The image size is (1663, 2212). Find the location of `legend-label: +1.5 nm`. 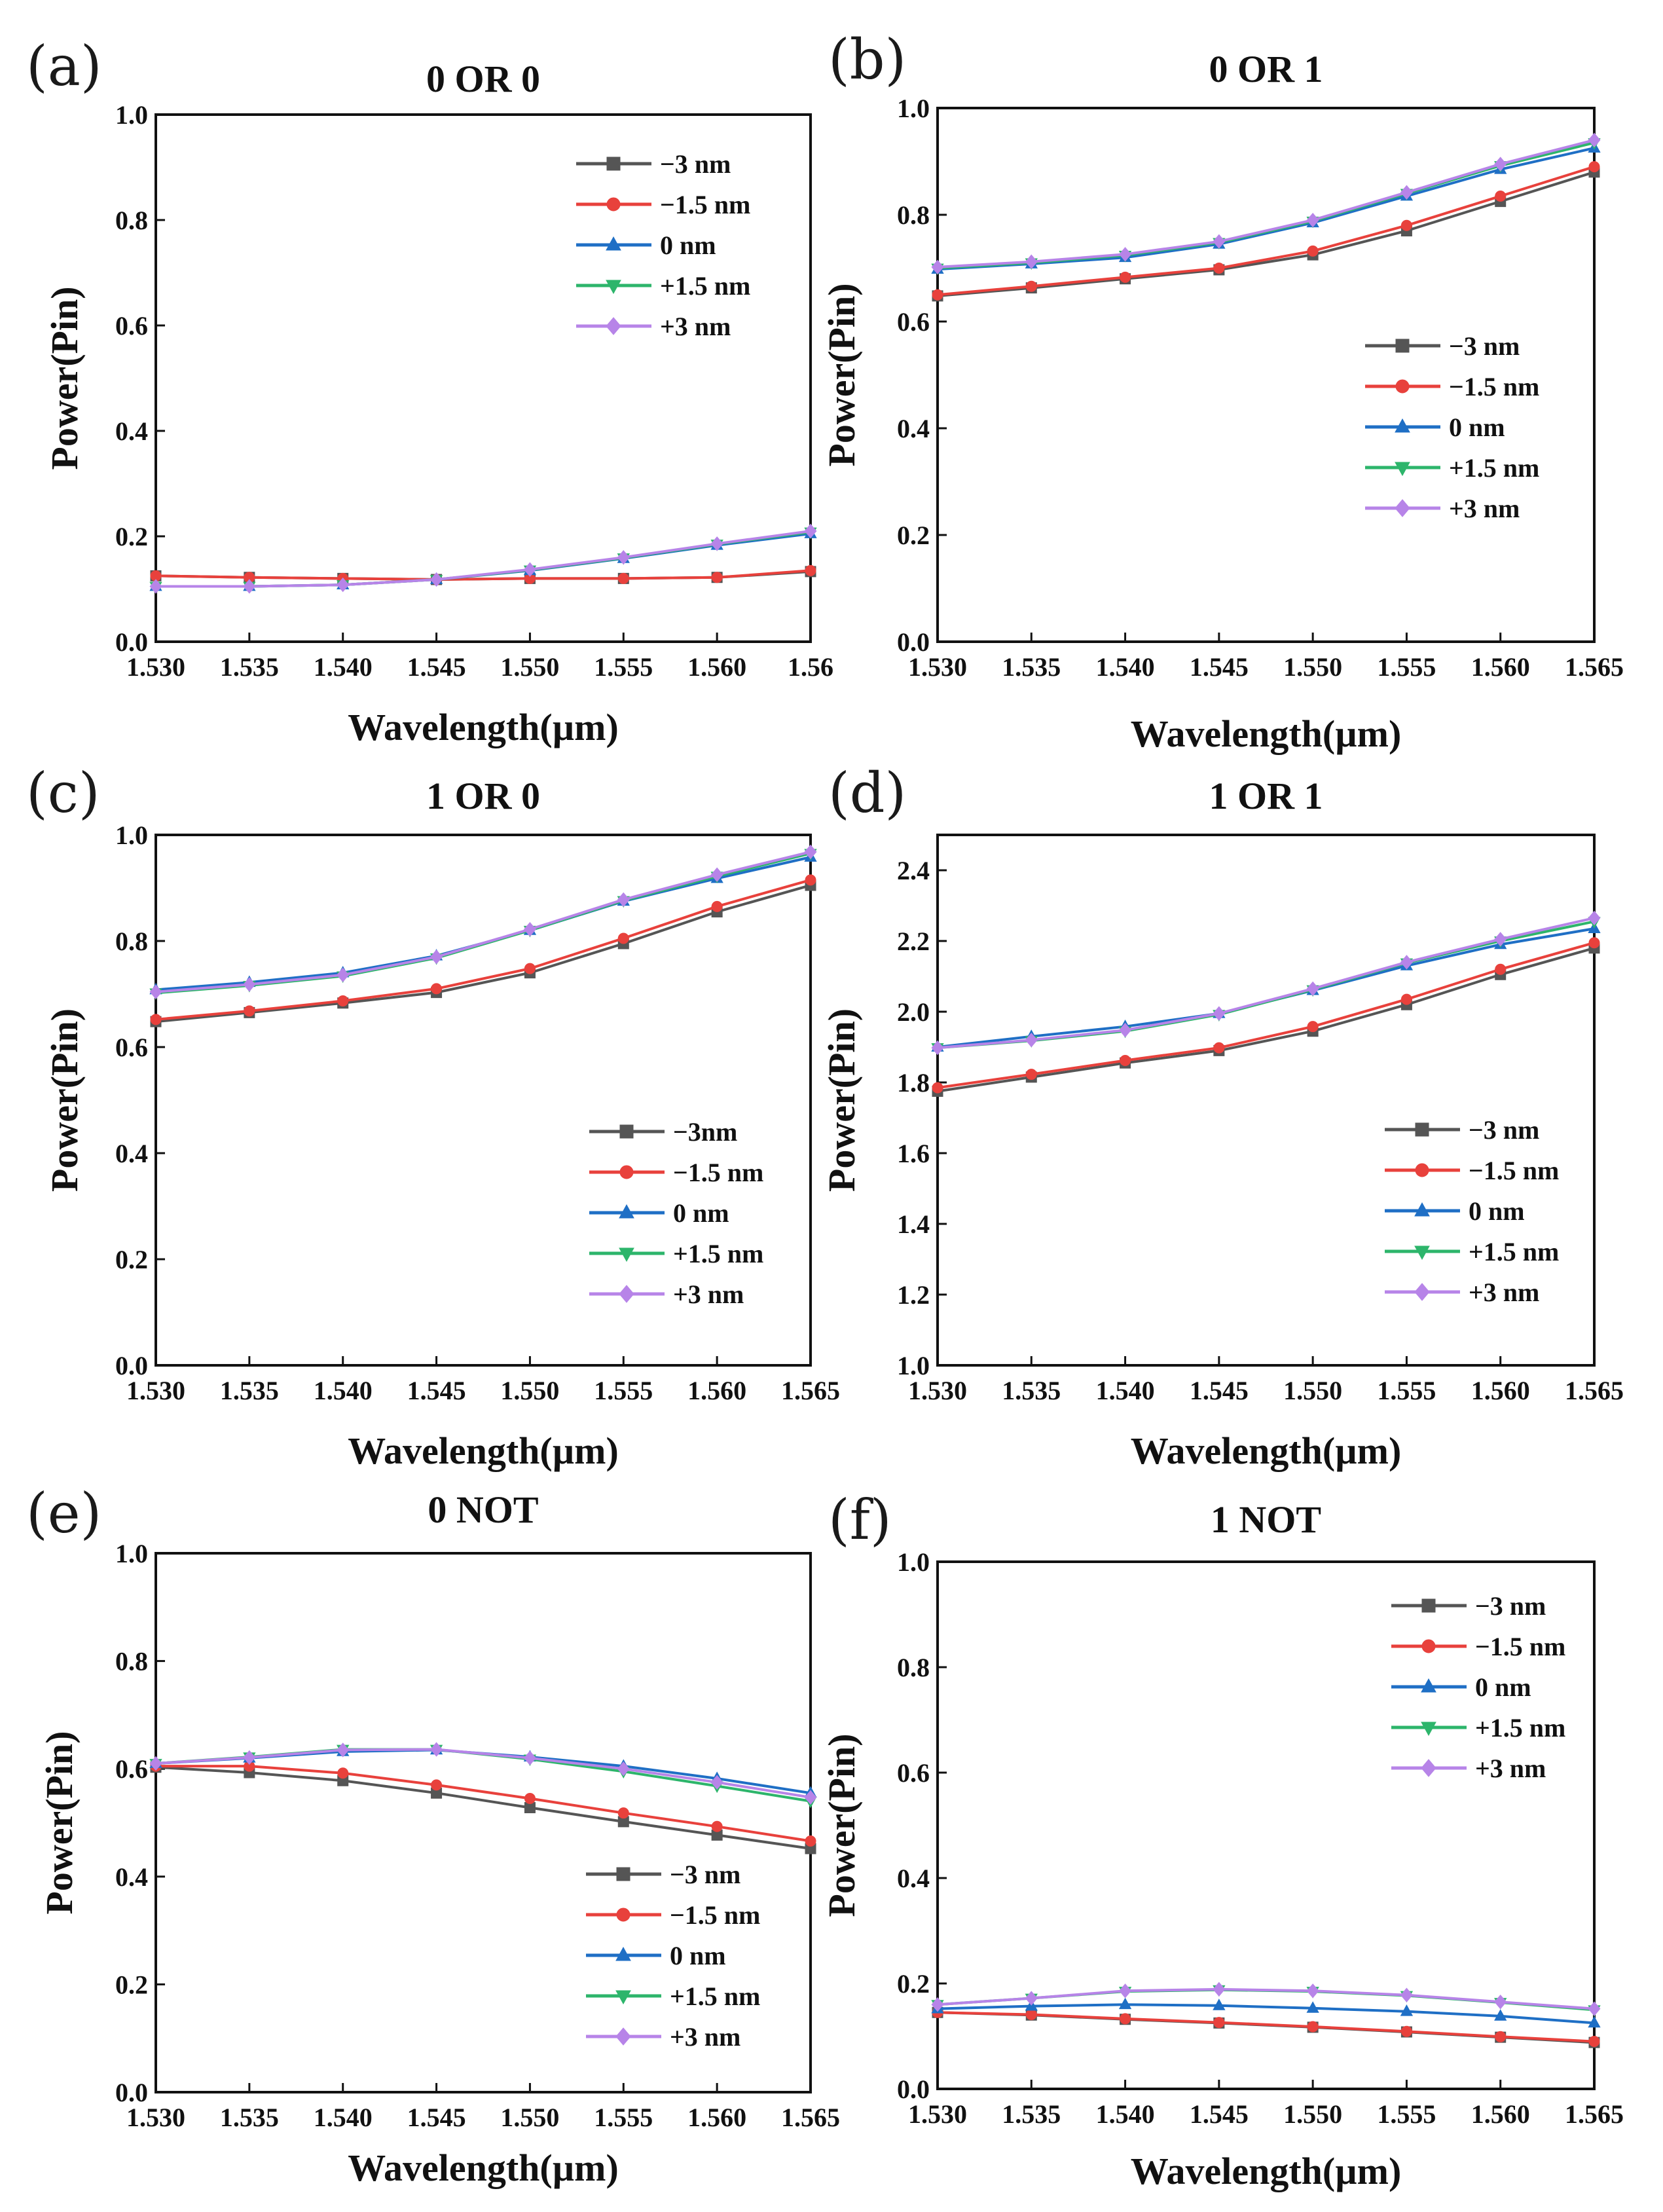

legend-label: +1.5 nm is located at coordinates (1514, 1251).